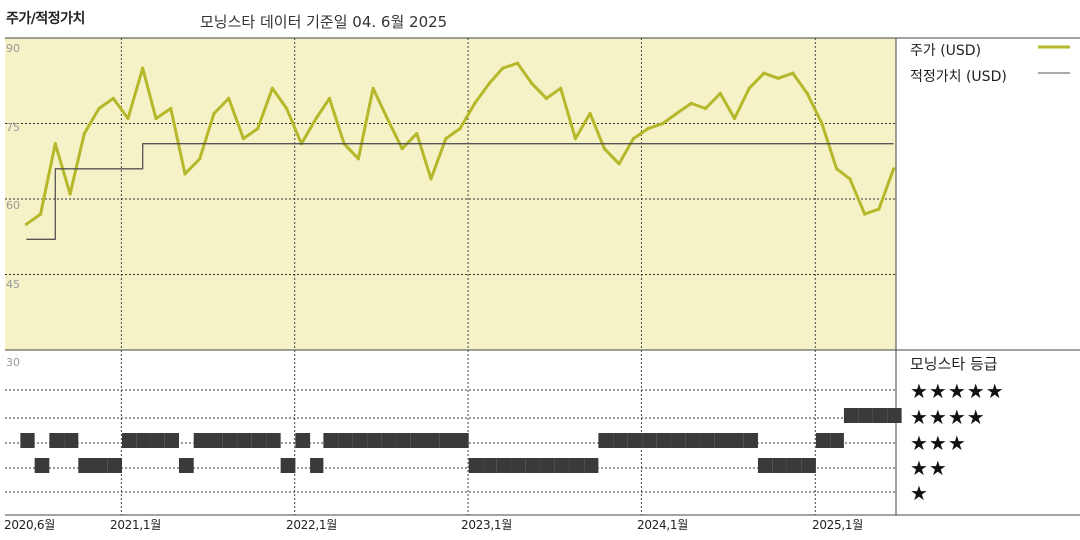  I want to click on x-tick-label: 2021,1월, so click(135, 525).